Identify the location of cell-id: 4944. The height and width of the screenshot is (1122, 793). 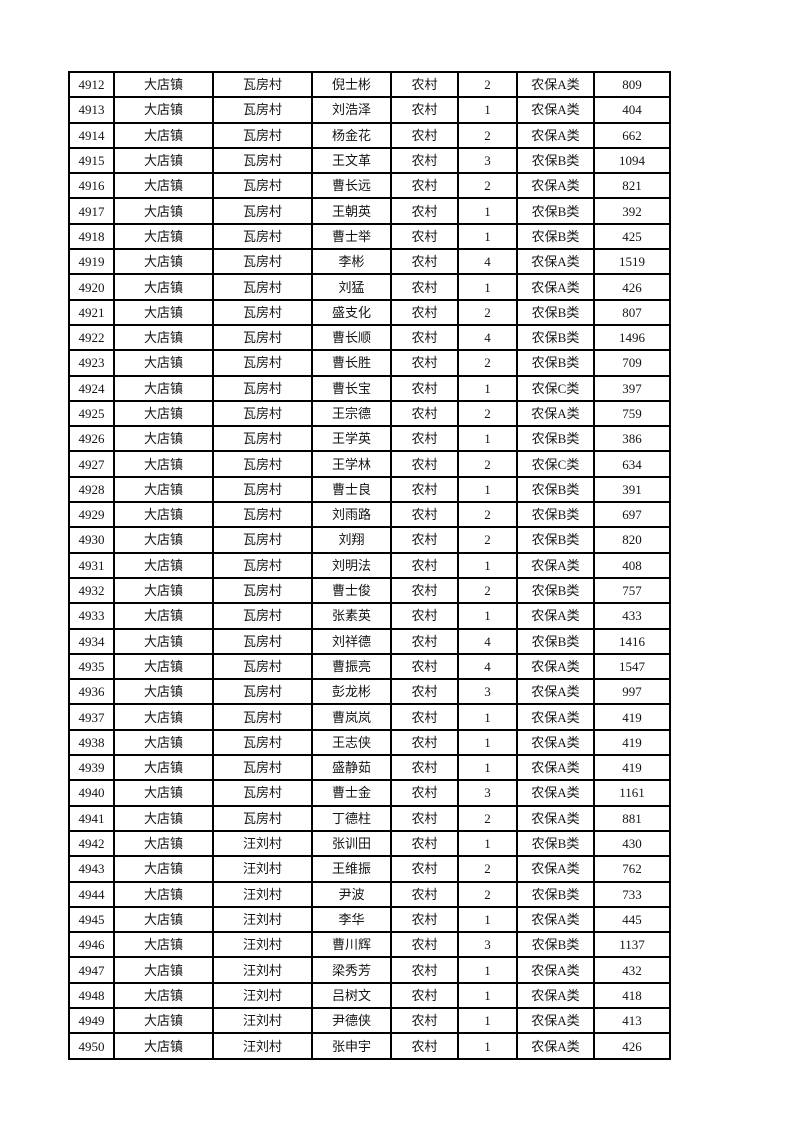
(91, 894).